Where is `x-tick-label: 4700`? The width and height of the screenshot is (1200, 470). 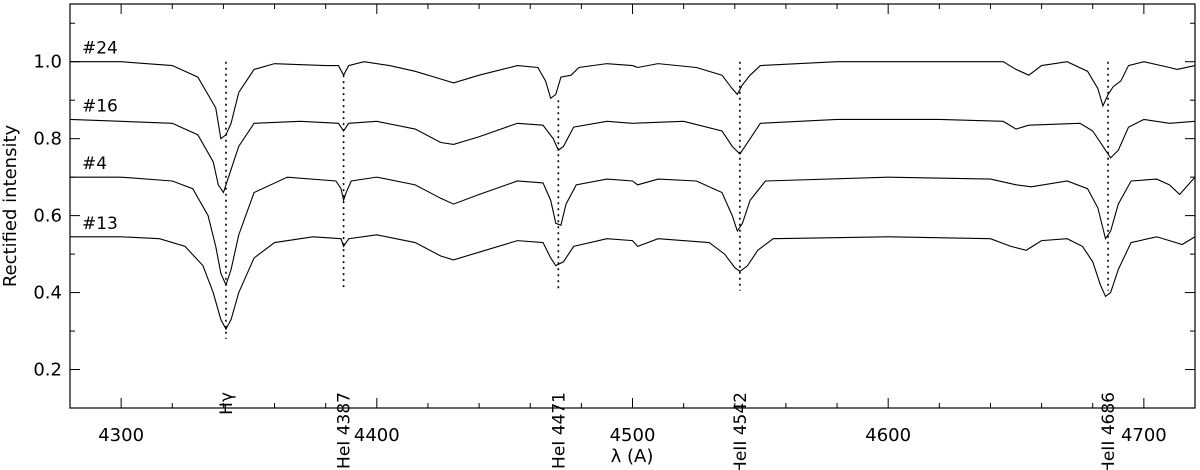 x-tick-label: 4700 is located at coordinates (1144, 435).